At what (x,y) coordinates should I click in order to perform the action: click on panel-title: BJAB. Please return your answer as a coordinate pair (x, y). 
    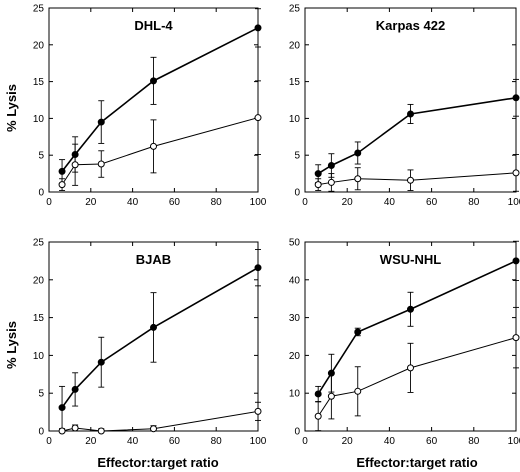
    Looking at the image, I should click on (153, 259).